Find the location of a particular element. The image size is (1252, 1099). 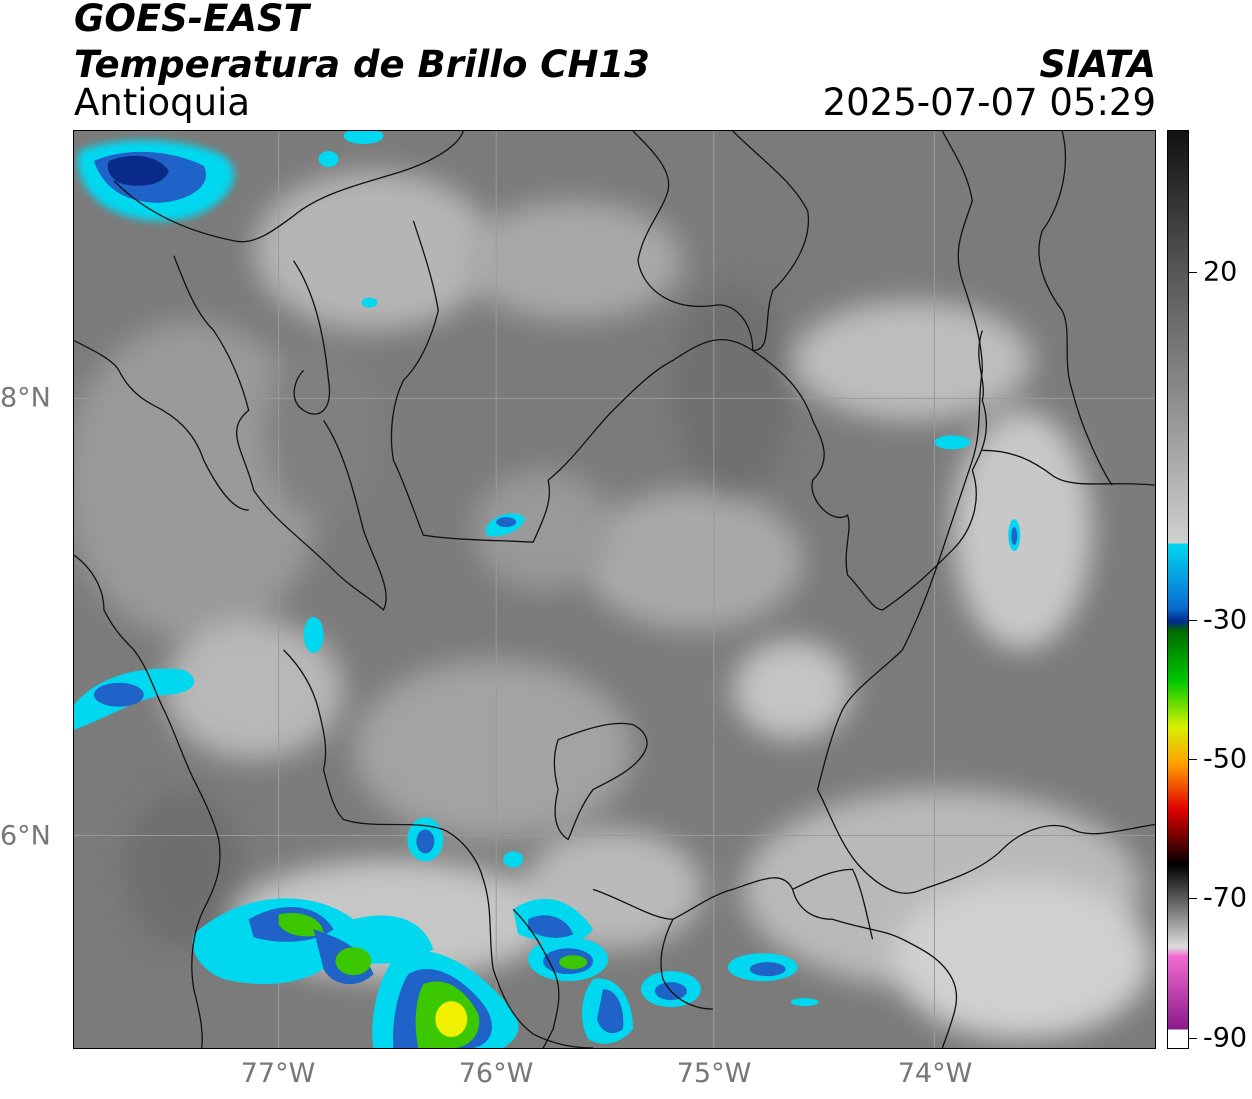

colorbar-tick-m70 is located at coordinates (1193, 898).